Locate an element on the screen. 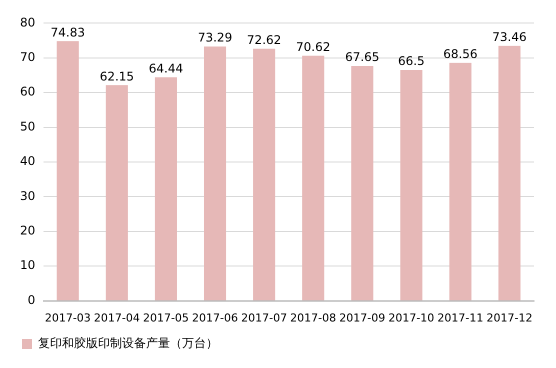  x-tick-label: 2017-03 is located at coordinates (67, 317).